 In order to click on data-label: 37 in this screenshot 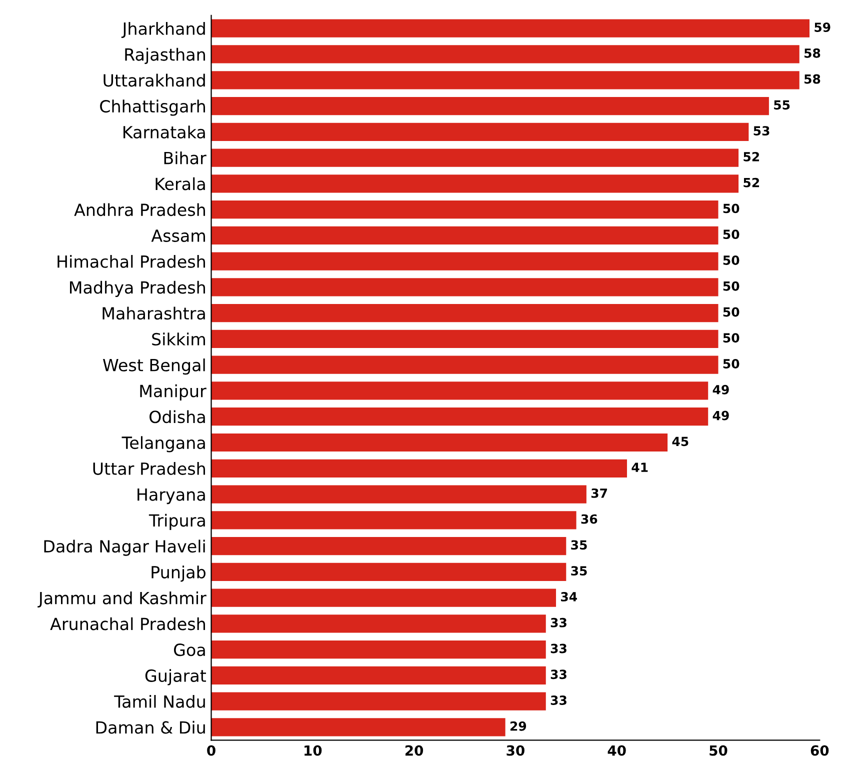, I will do `click(599, 493)`.